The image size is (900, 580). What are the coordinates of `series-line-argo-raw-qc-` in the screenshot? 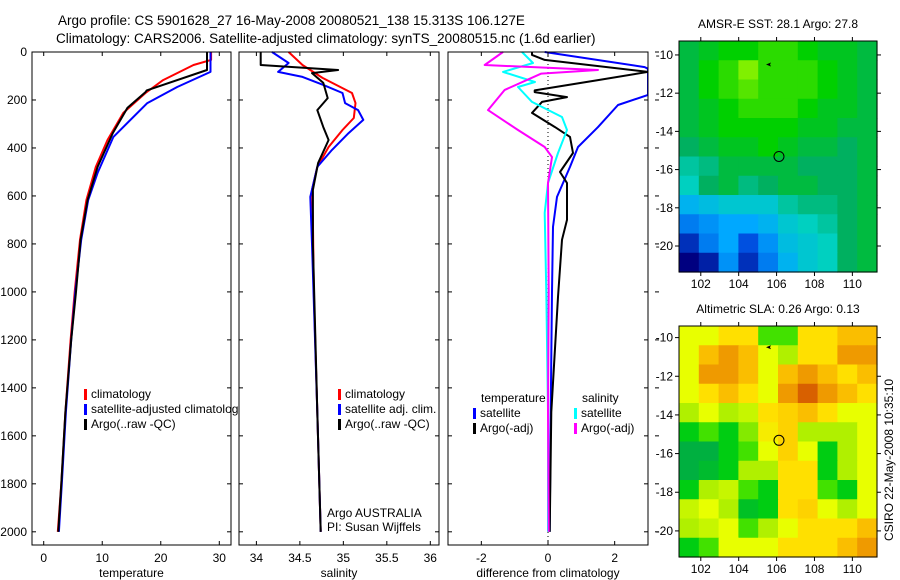 It's located at (132, 292).